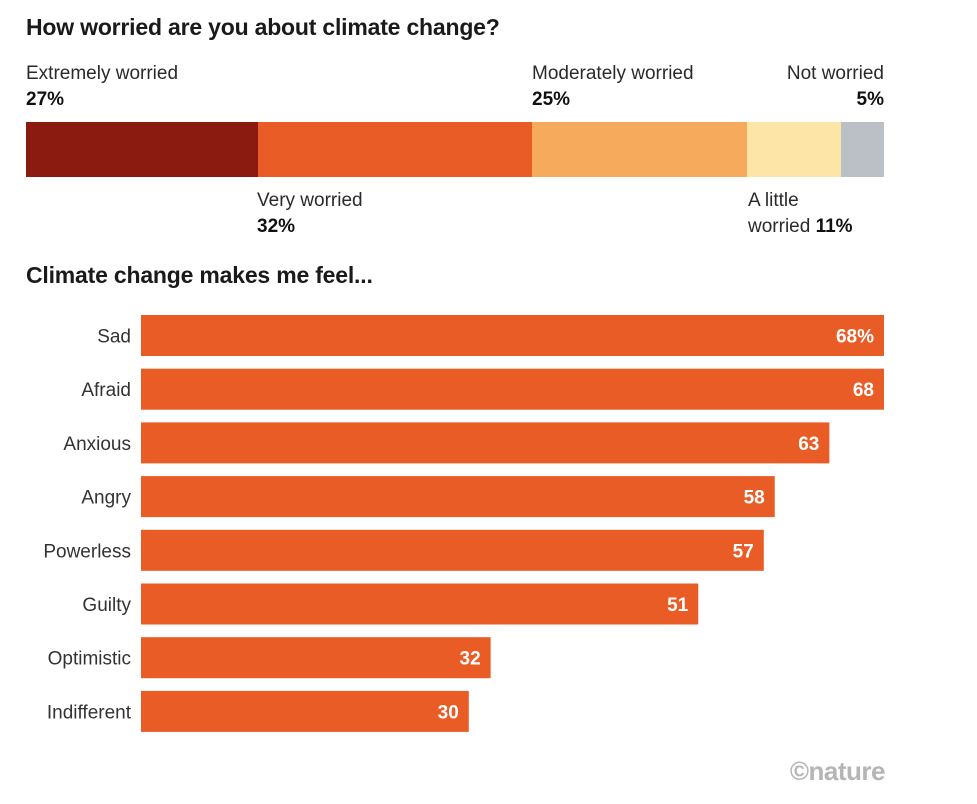 The image size is (977, 804). Describe the element at coordinates (89, 712) in the screenshot. I see `category-label-indifferent: Indifferent` at that location.